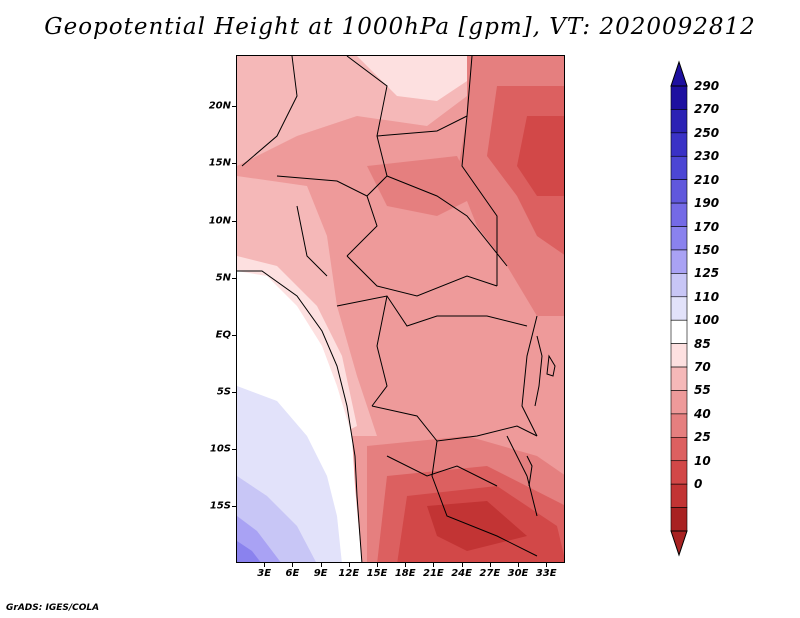 The image size is (800, 618). Describe the element at coordinates (707, 249) in the screenshot. I see `colorbar-level-label: 150` at that location.